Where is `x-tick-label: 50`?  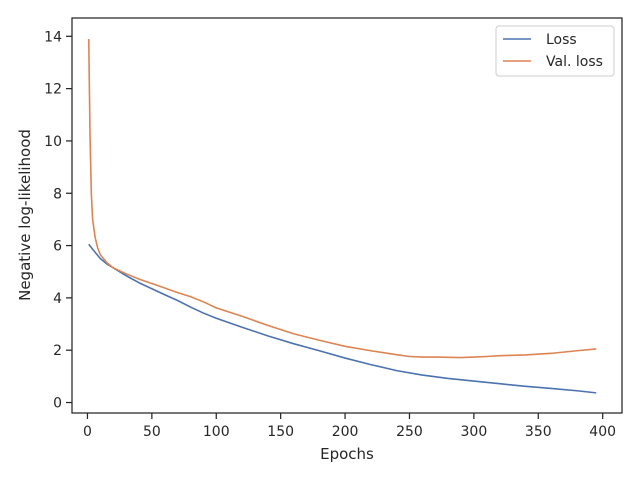 x-tick-label: 50 is located at coordinates (152, 432).